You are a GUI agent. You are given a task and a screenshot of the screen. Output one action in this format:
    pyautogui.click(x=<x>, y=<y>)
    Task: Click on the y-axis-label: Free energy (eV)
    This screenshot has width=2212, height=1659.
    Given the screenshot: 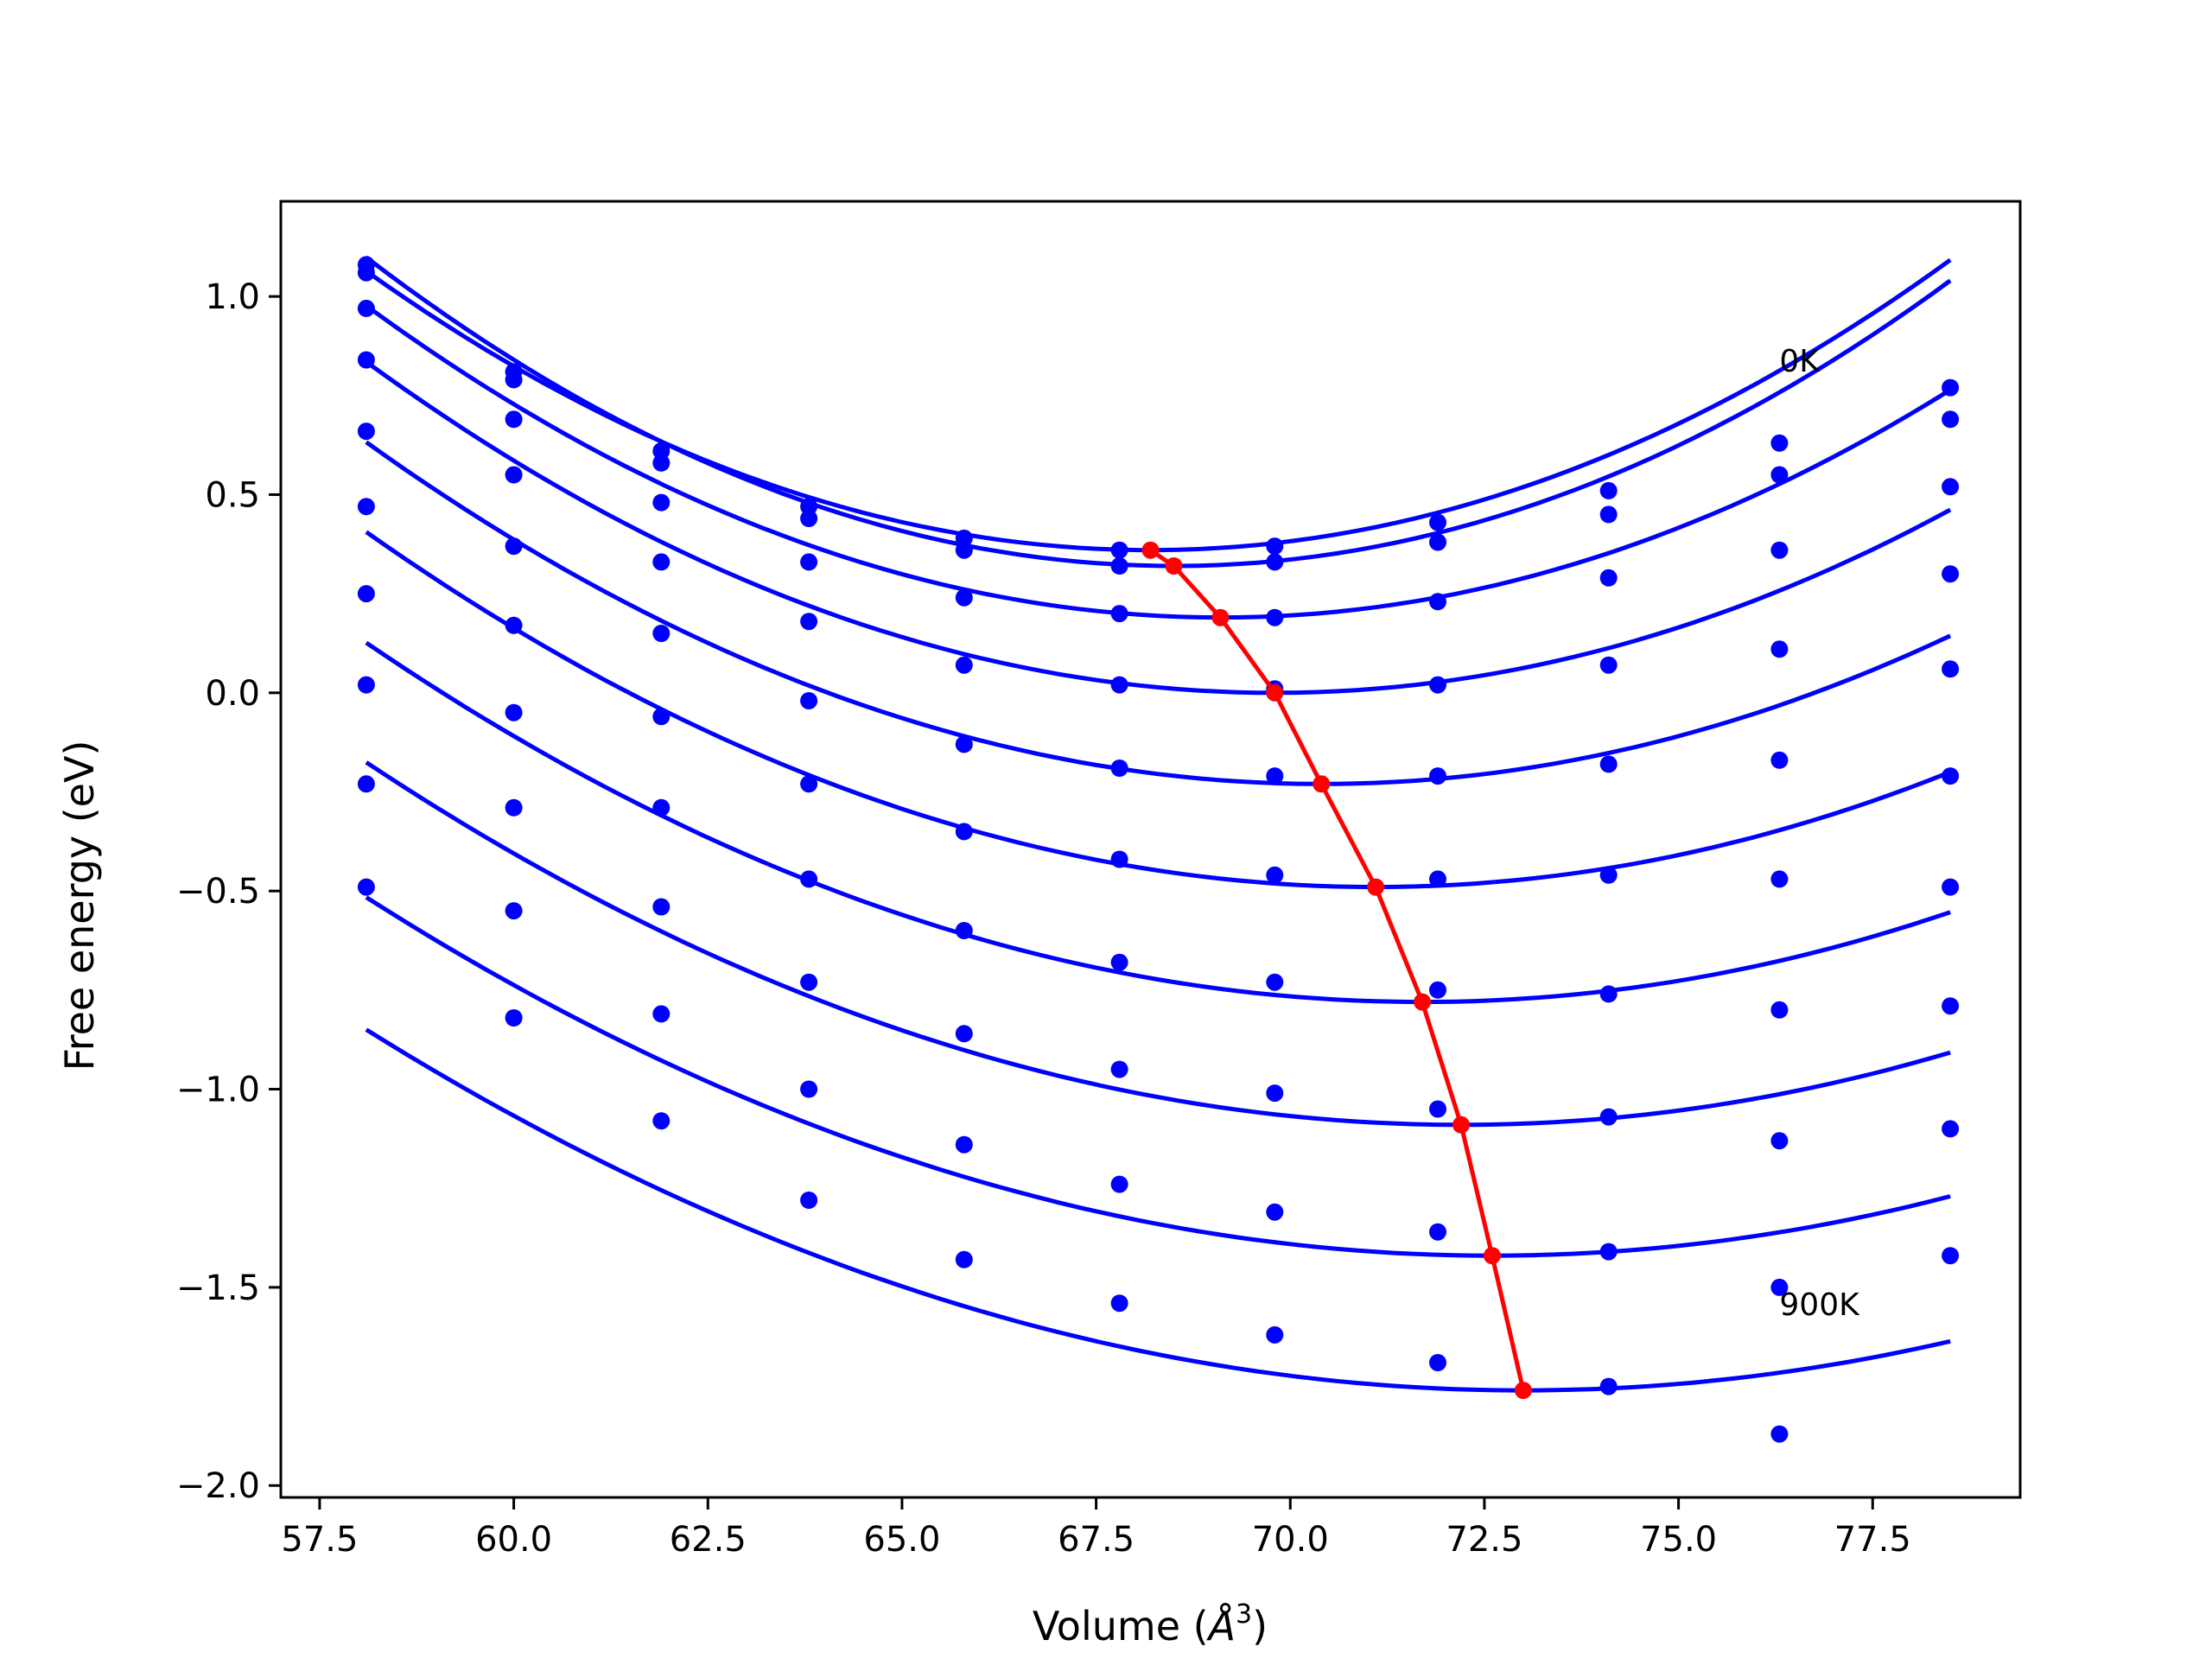 What is the action you would take?
    pyautogui.click(x=79, y=906)
    